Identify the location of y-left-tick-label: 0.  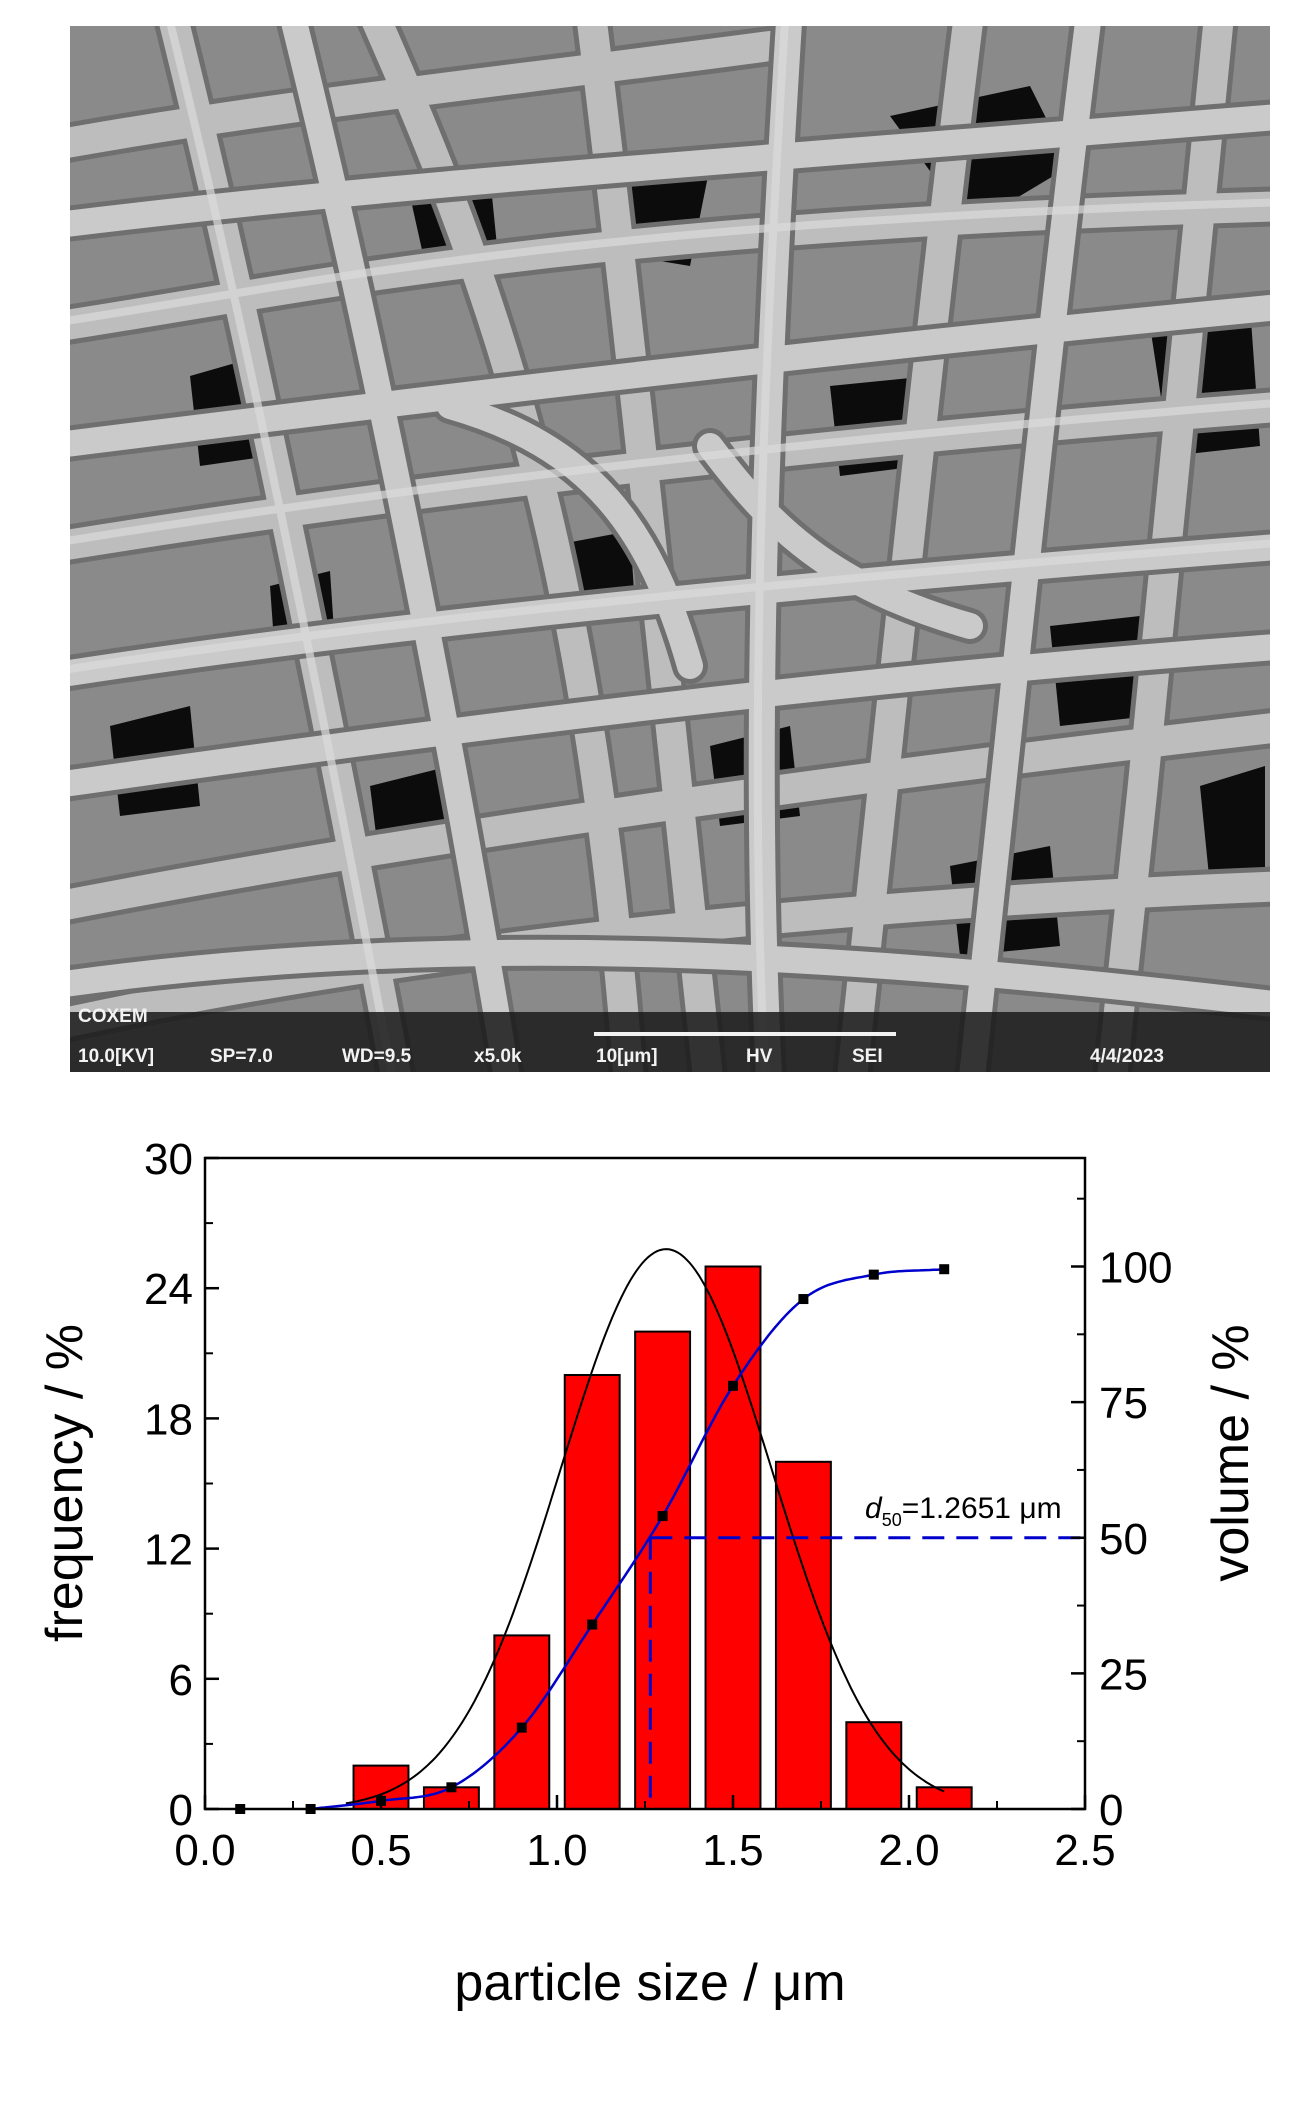
(181, 1810).